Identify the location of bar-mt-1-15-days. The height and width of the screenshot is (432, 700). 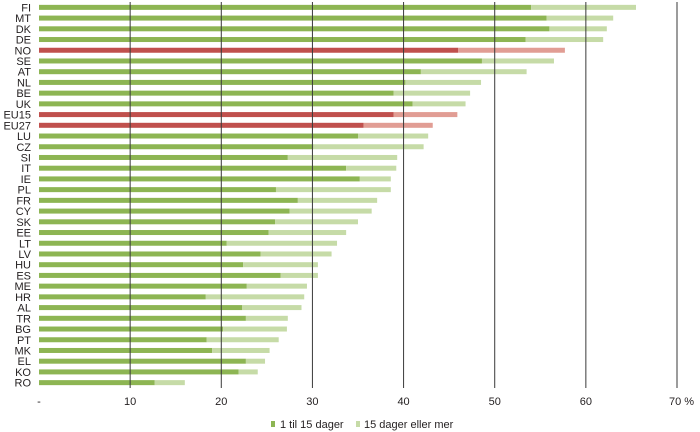
(293, 18).